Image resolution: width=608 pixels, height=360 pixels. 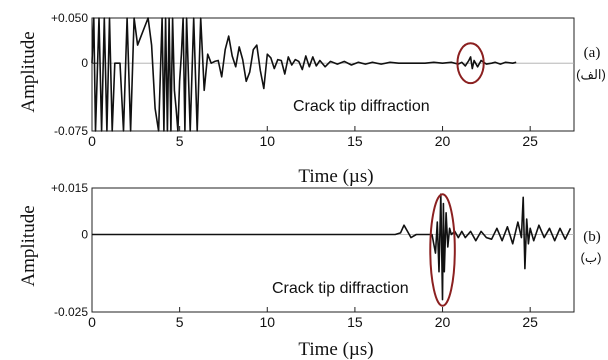 I want to click on highlight-ellipse-a, so click(x=470, y=63).